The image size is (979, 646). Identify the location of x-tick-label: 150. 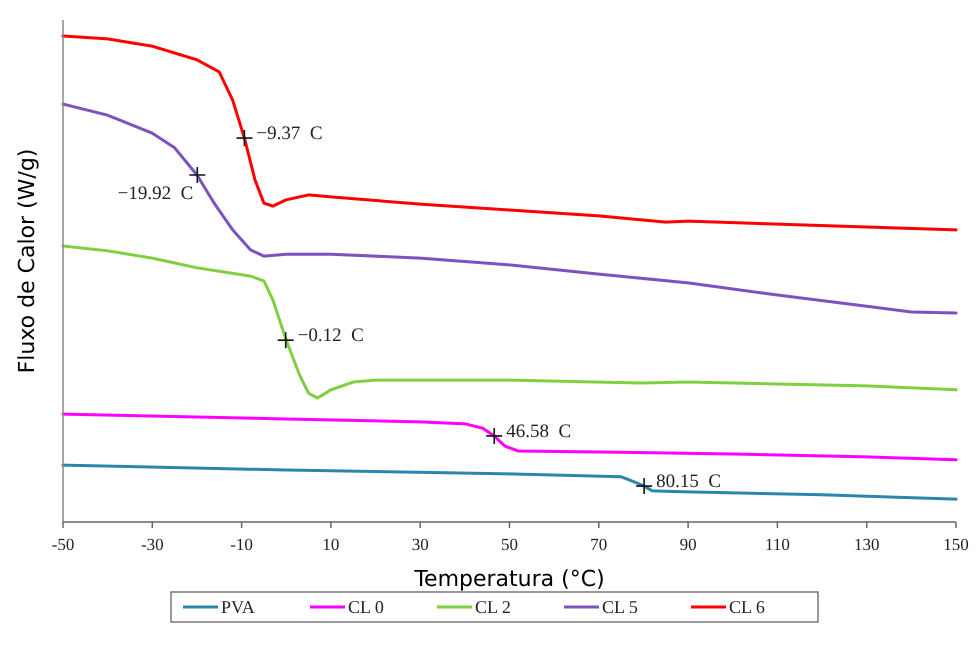
(956, 544).